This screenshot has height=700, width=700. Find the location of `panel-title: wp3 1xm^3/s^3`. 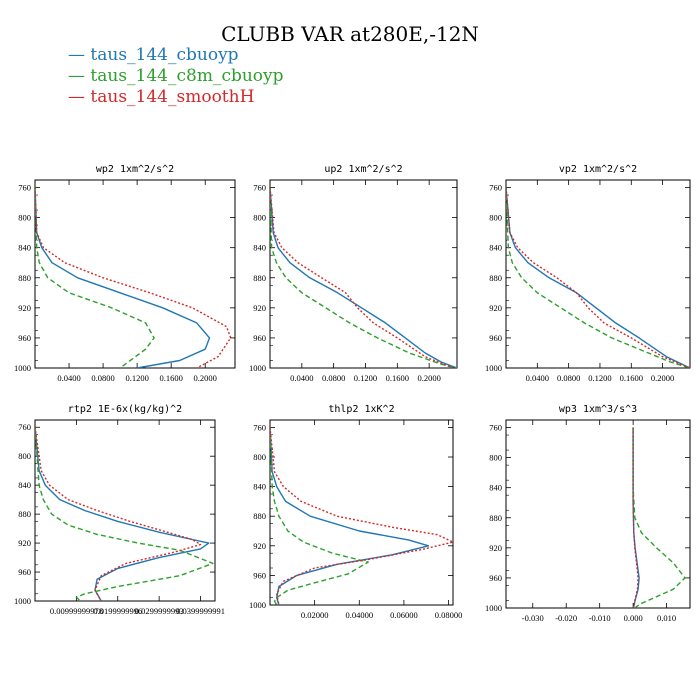

panel-title: wp3 1xm^3/s^3 is located at coordinates (598, 409).